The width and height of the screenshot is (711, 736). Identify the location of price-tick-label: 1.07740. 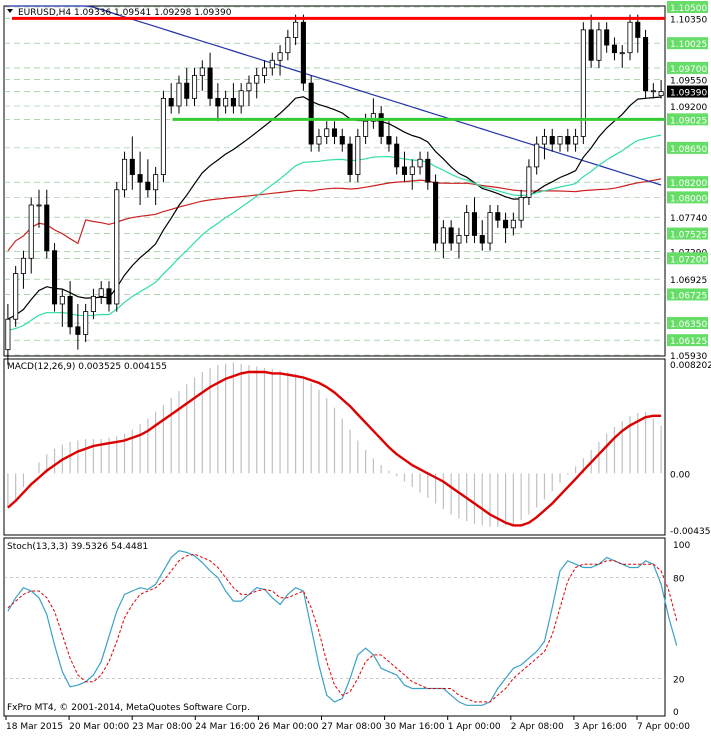
(688, 219).